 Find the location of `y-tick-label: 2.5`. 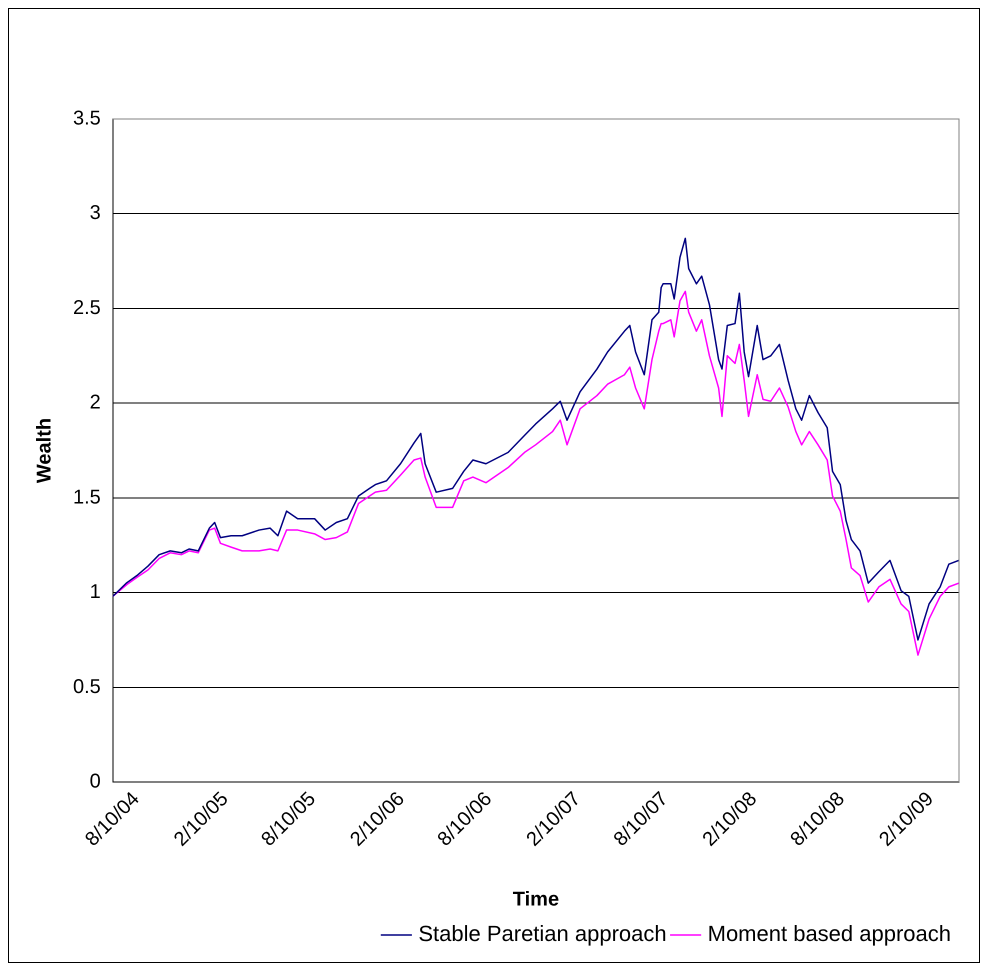

y-tick-label: 2.5 is located at coordinates (86, 307).